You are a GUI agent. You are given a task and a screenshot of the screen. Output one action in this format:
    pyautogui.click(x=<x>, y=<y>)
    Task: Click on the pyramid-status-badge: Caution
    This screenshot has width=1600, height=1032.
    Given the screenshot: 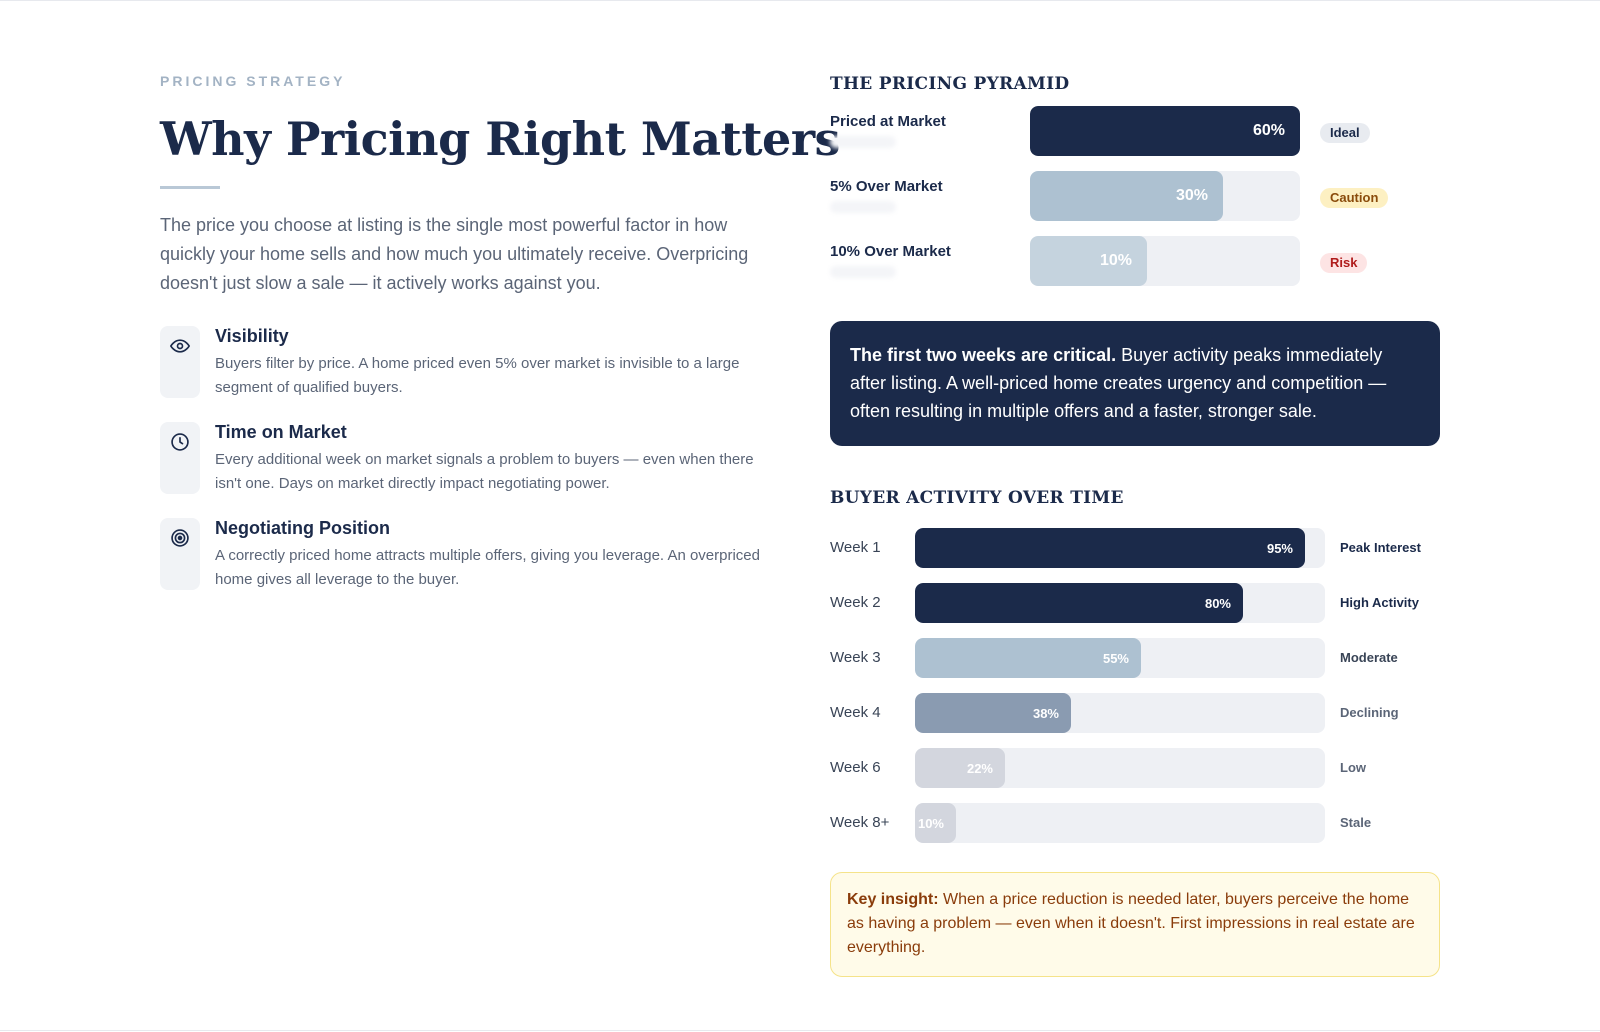 What is the action you would take?
    pyautogui.click(x=1354, y=198)
    